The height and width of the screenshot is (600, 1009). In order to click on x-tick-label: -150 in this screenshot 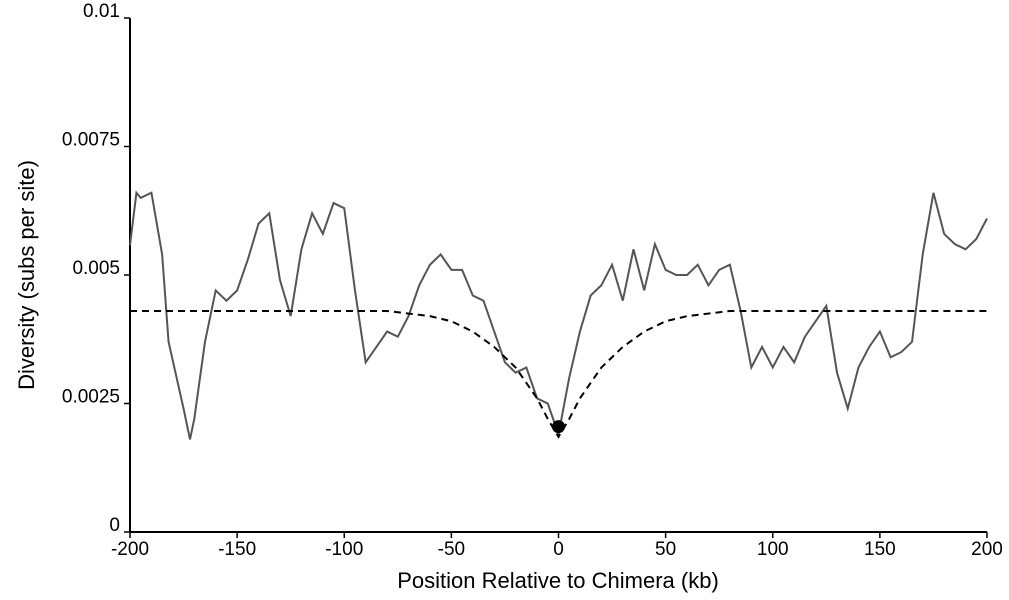, I will do `click(237, 549)`.